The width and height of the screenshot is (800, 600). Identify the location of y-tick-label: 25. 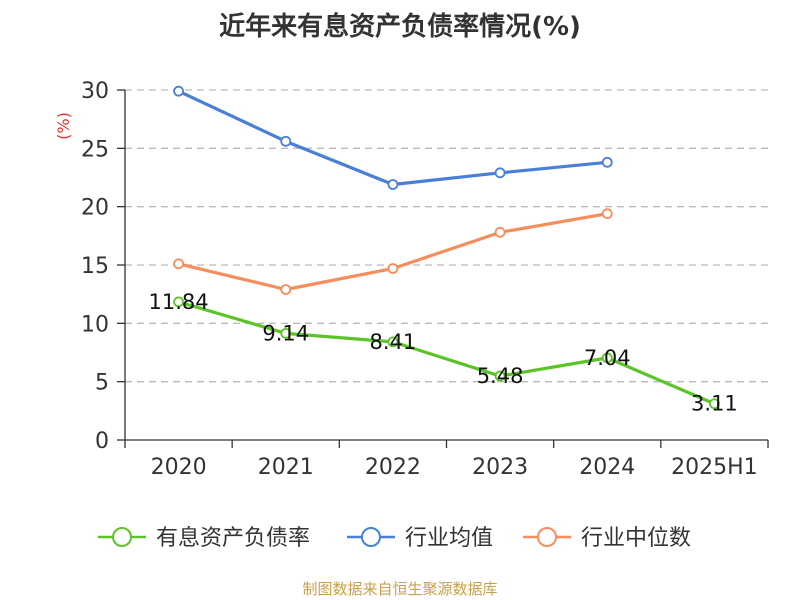
(95, 149).